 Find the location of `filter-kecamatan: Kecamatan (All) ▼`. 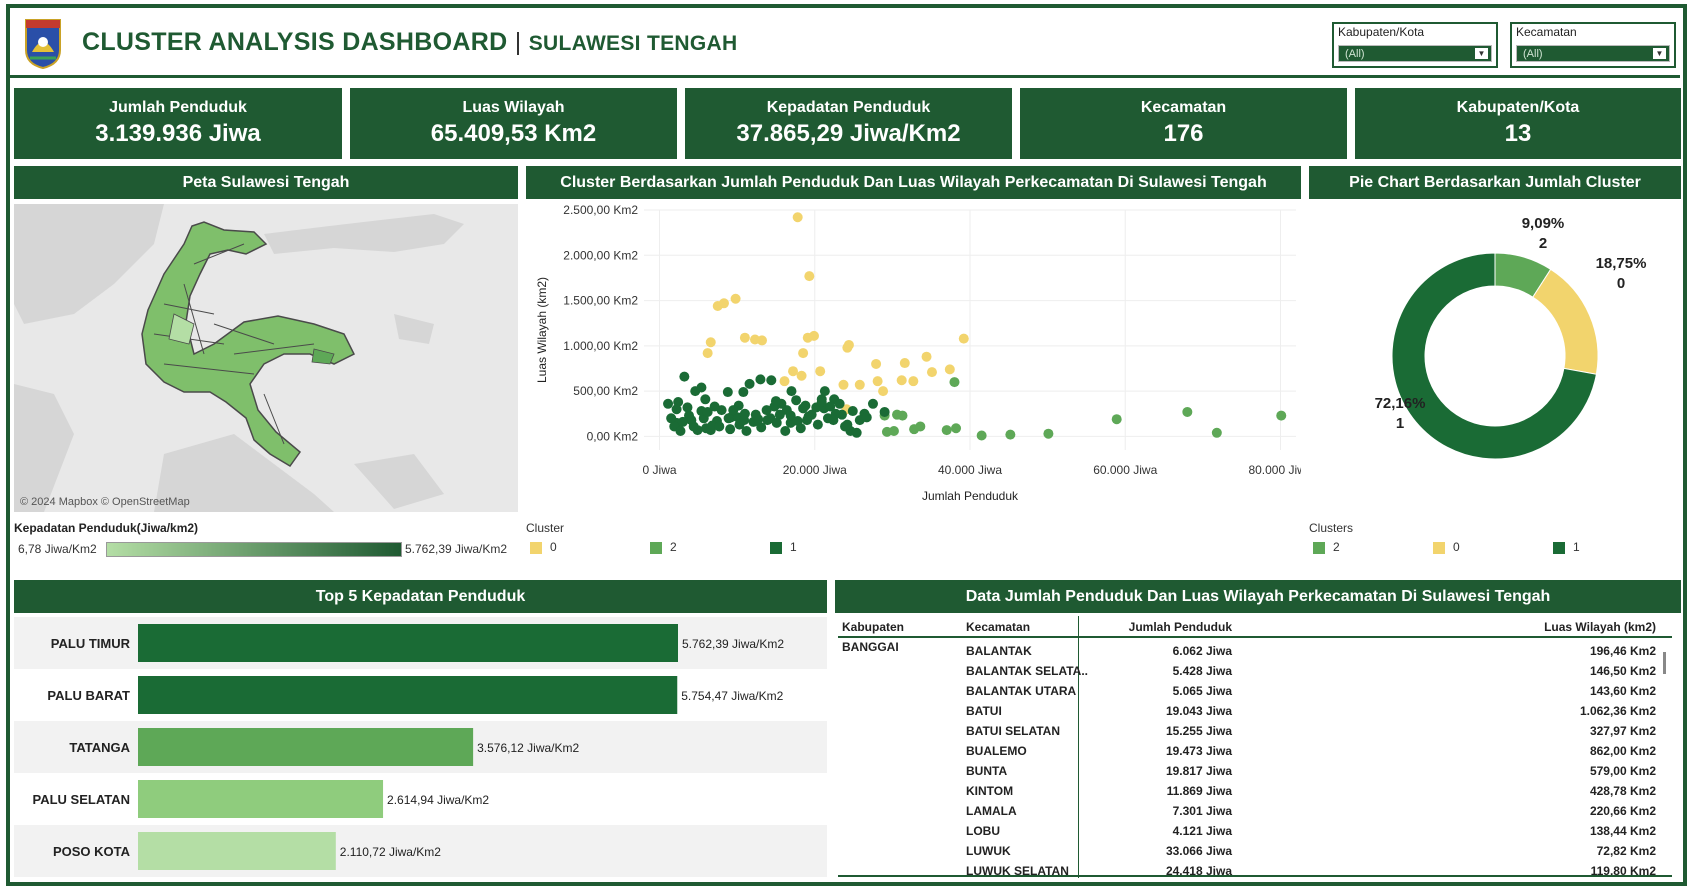

filter-kecamatan: Kecamatan (All) ▼ is located at coordinates (1593, 45).